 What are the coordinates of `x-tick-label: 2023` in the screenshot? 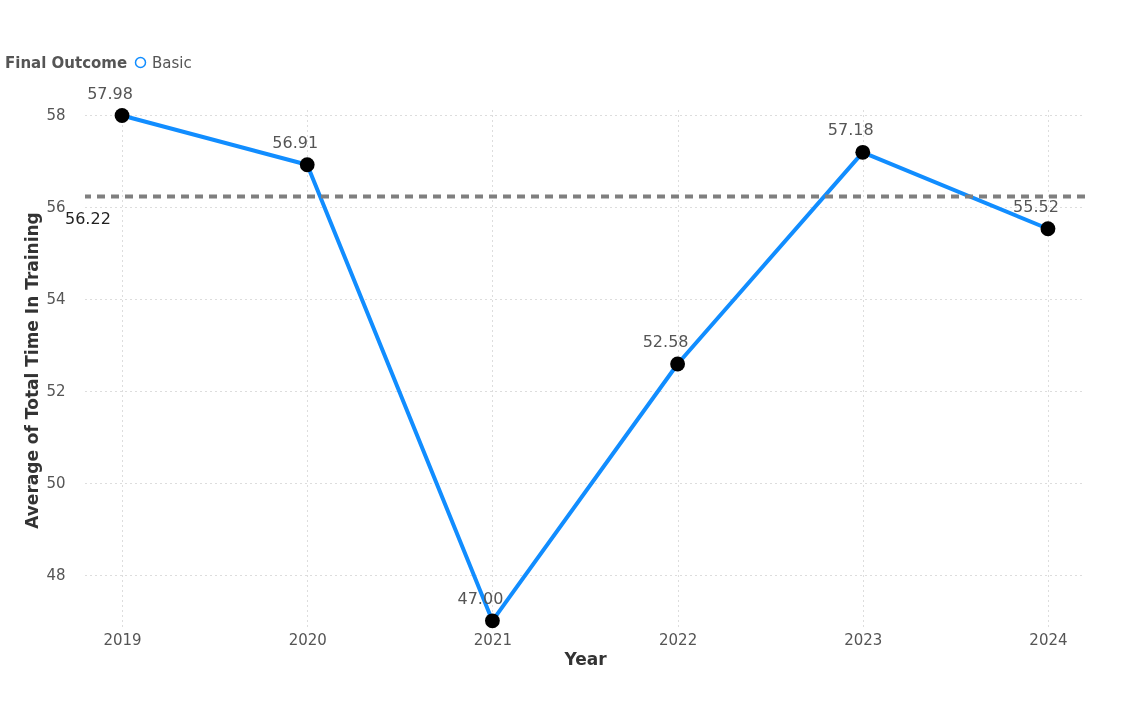 It's located at (863, 639).